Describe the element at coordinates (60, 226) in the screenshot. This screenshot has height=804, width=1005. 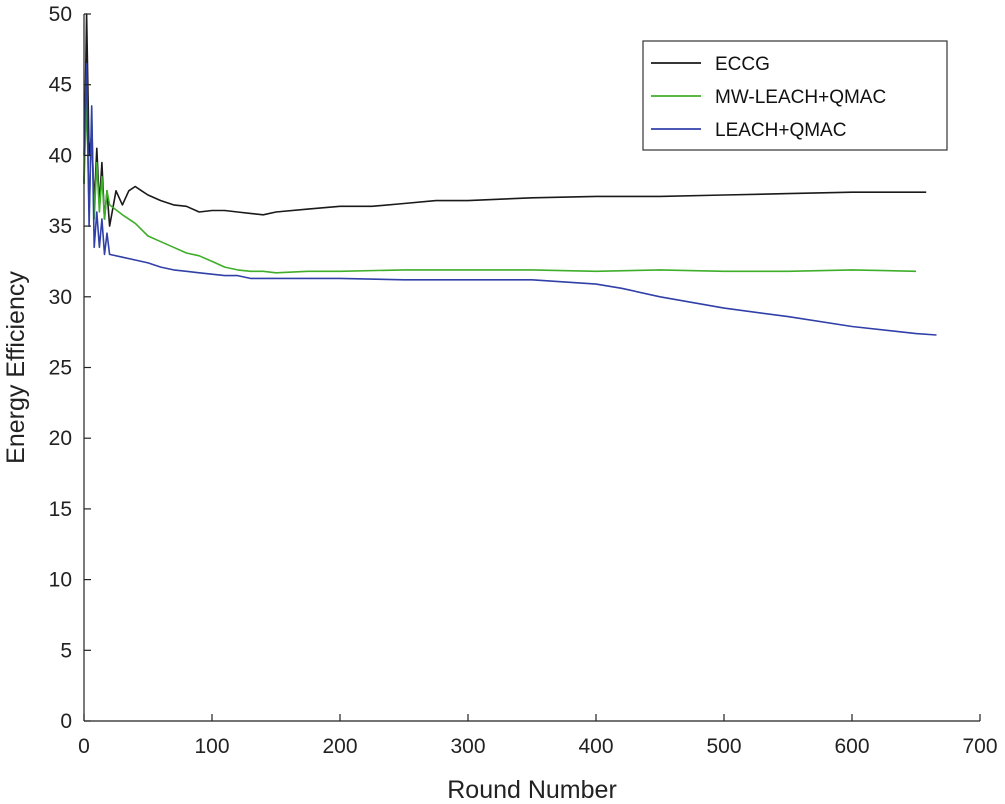
I see `y-tick-label: 35` at that location.